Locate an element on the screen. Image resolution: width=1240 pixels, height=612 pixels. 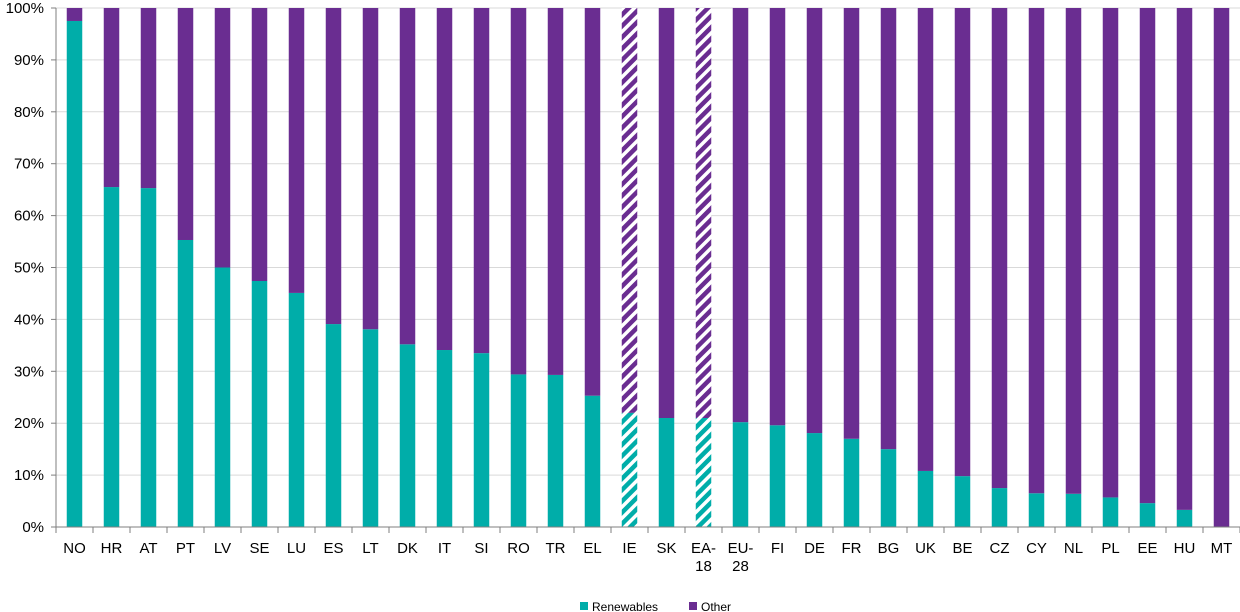
bar-renewables-es is located at coordinates (333, 425).